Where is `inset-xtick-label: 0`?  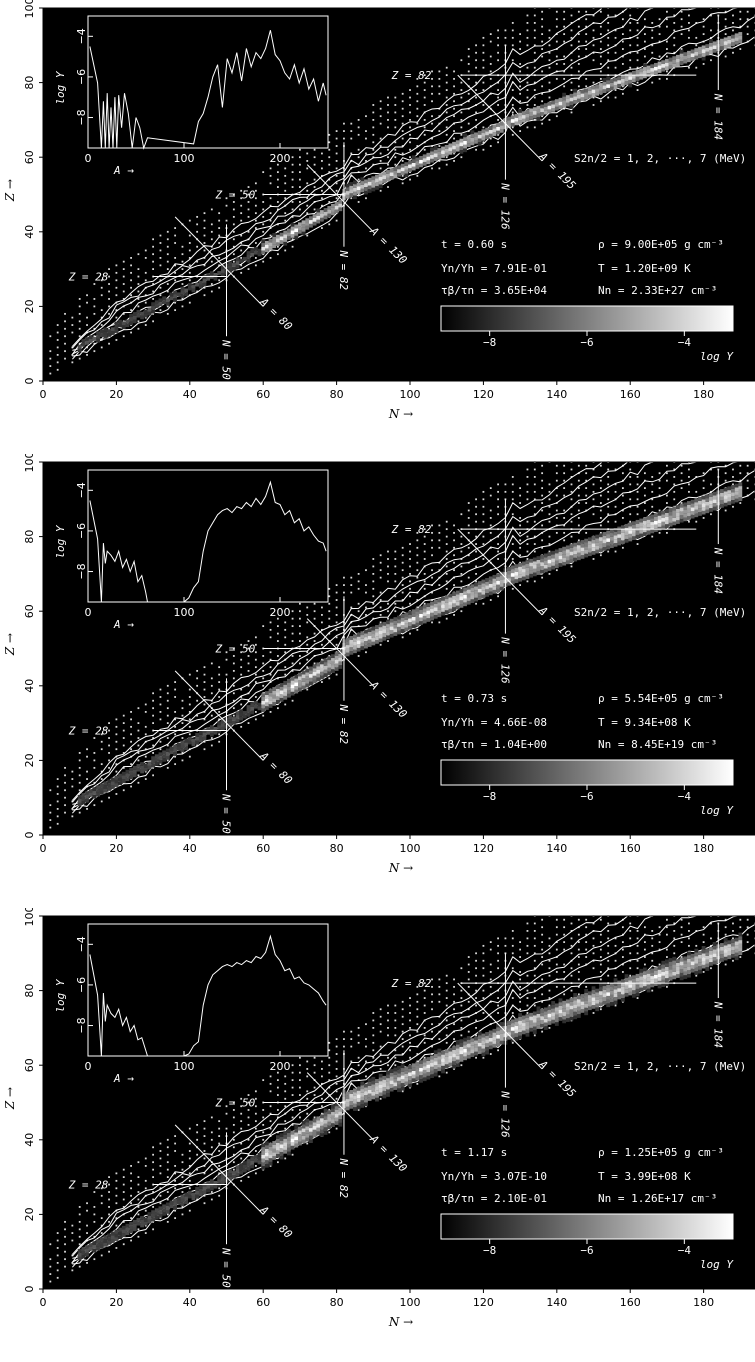
inset-xtick-label: 0 is located at coordinates (88, 612).